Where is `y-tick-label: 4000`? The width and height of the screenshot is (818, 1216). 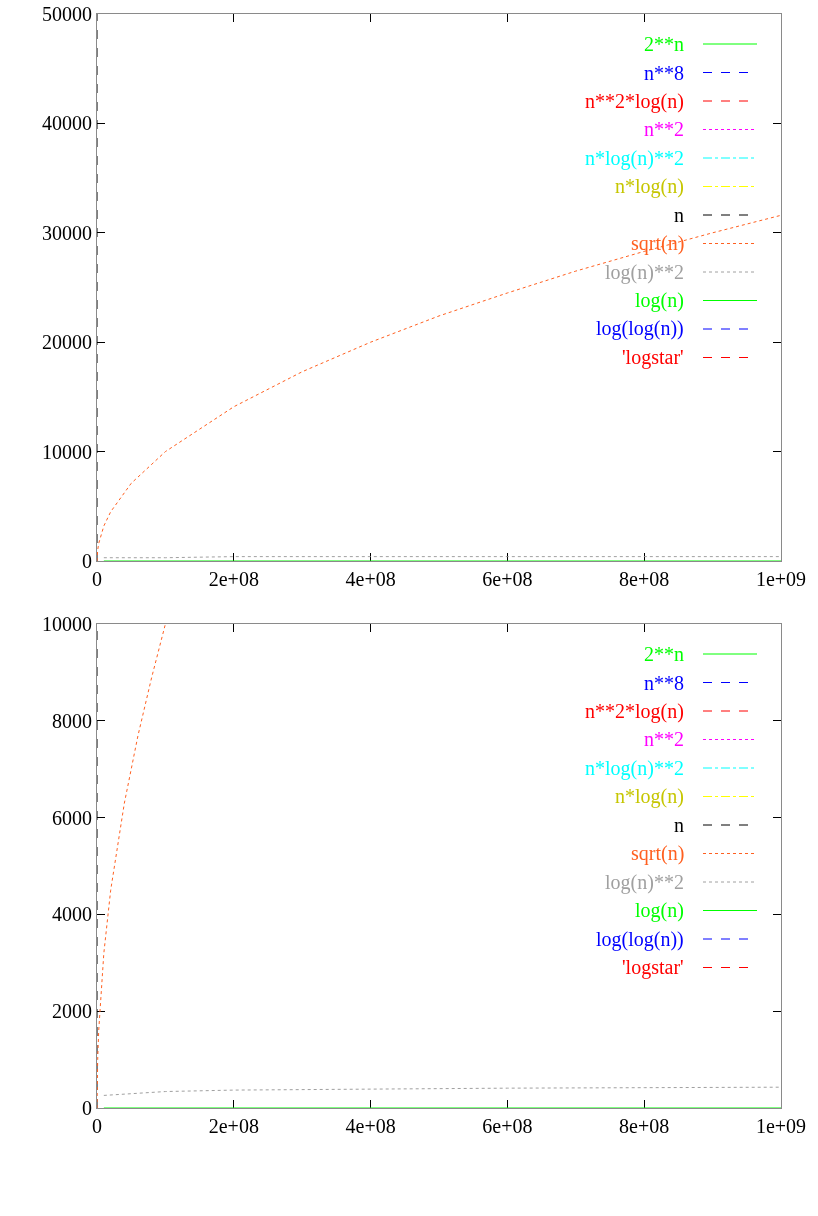
y-tick-label: 4000 is located at coordinates (72, 914).